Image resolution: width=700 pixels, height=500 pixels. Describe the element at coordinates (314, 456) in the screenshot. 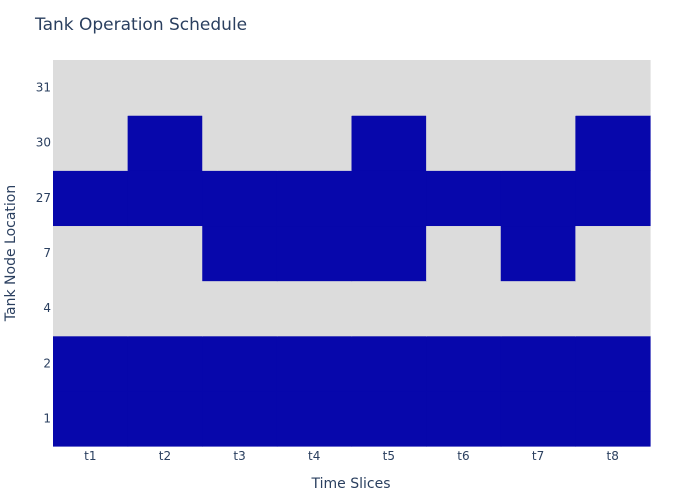

I see `x-tick-label: t4` at that location.